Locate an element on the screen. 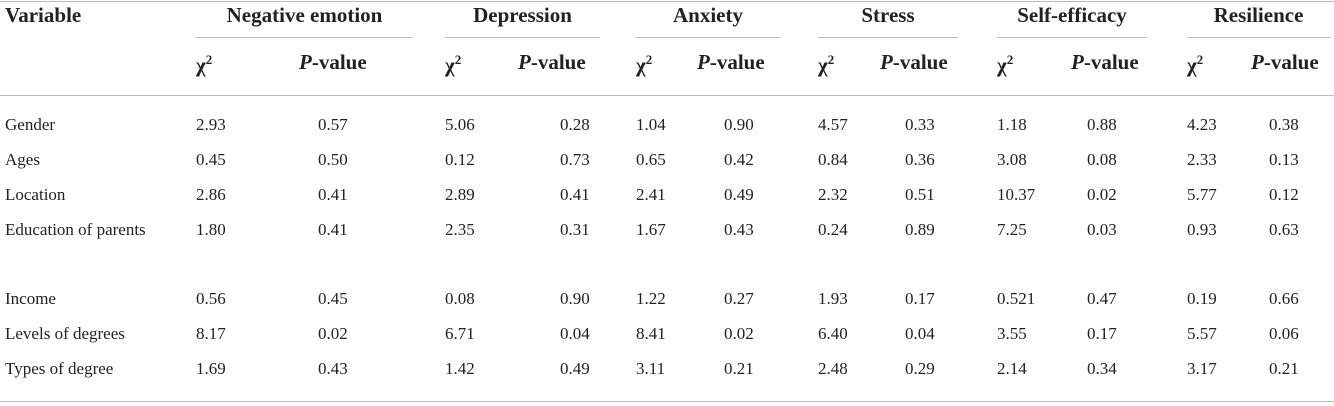  cell: 0.63 is located at coordinates (1284, 229).